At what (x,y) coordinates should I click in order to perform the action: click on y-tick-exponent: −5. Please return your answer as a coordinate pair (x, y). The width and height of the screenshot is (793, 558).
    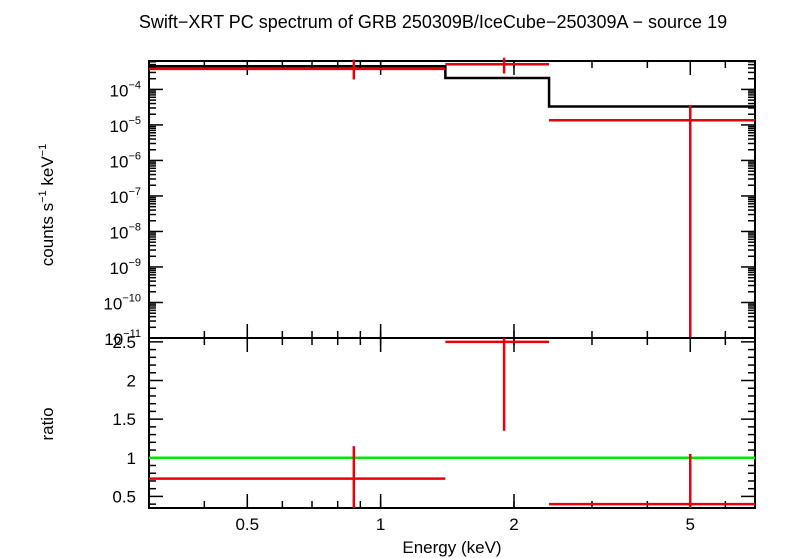
    Looking at the image, I should click on (134, 121).